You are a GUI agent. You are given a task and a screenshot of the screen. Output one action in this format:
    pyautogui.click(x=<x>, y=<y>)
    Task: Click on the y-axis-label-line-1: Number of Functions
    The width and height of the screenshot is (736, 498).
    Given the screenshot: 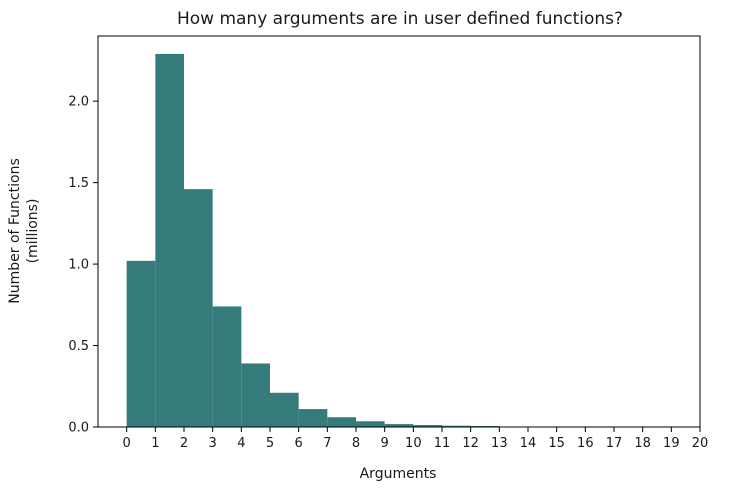 What is the action you would take?
    pyautogui.click(x=15, y=230)
    